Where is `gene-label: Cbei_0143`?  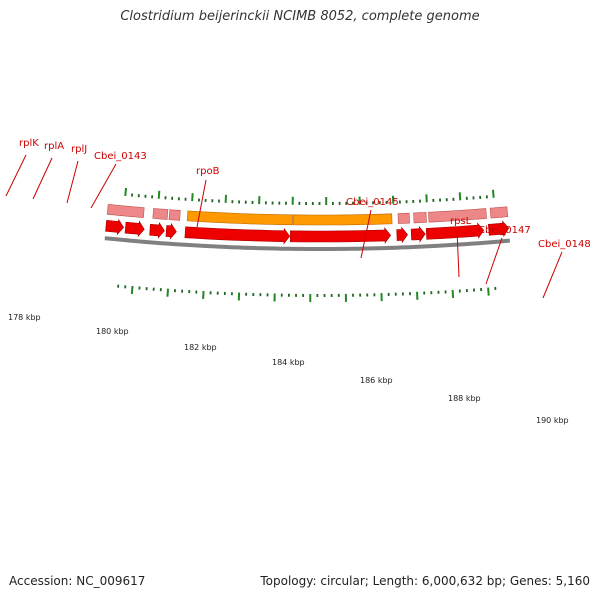 gene-label: Cbei_0143 is located at coordinates (120, 156).